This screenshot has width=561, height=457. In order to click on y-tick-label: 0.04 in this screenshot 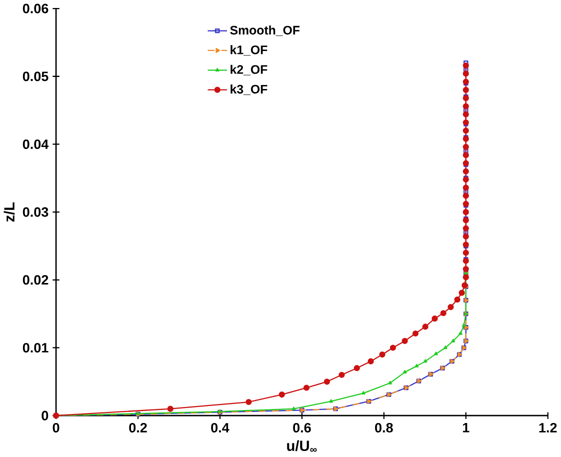, I will do `click(35, 145)`.